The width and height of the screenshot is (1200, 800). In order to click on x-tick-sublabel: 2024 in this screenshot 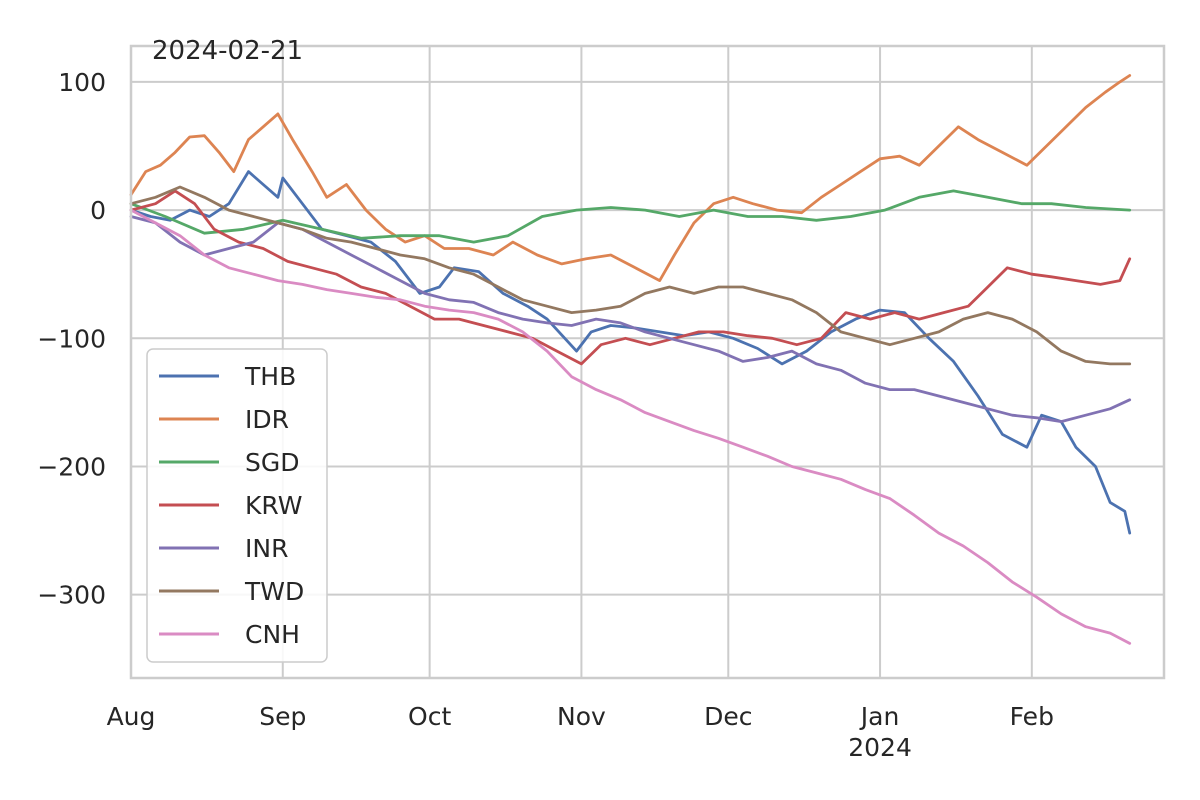, I will do `click(880, 747)`.